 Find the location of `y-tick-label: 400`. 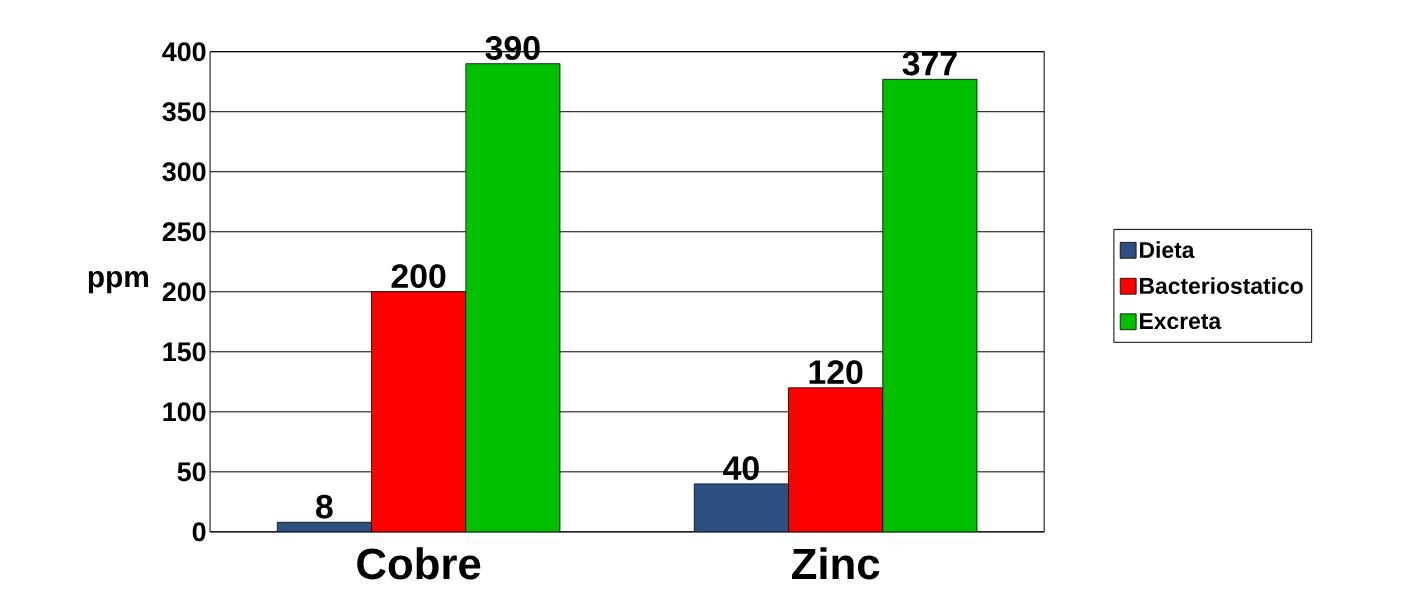

y-tick-label: 400 is located at coordinates (184, 51).